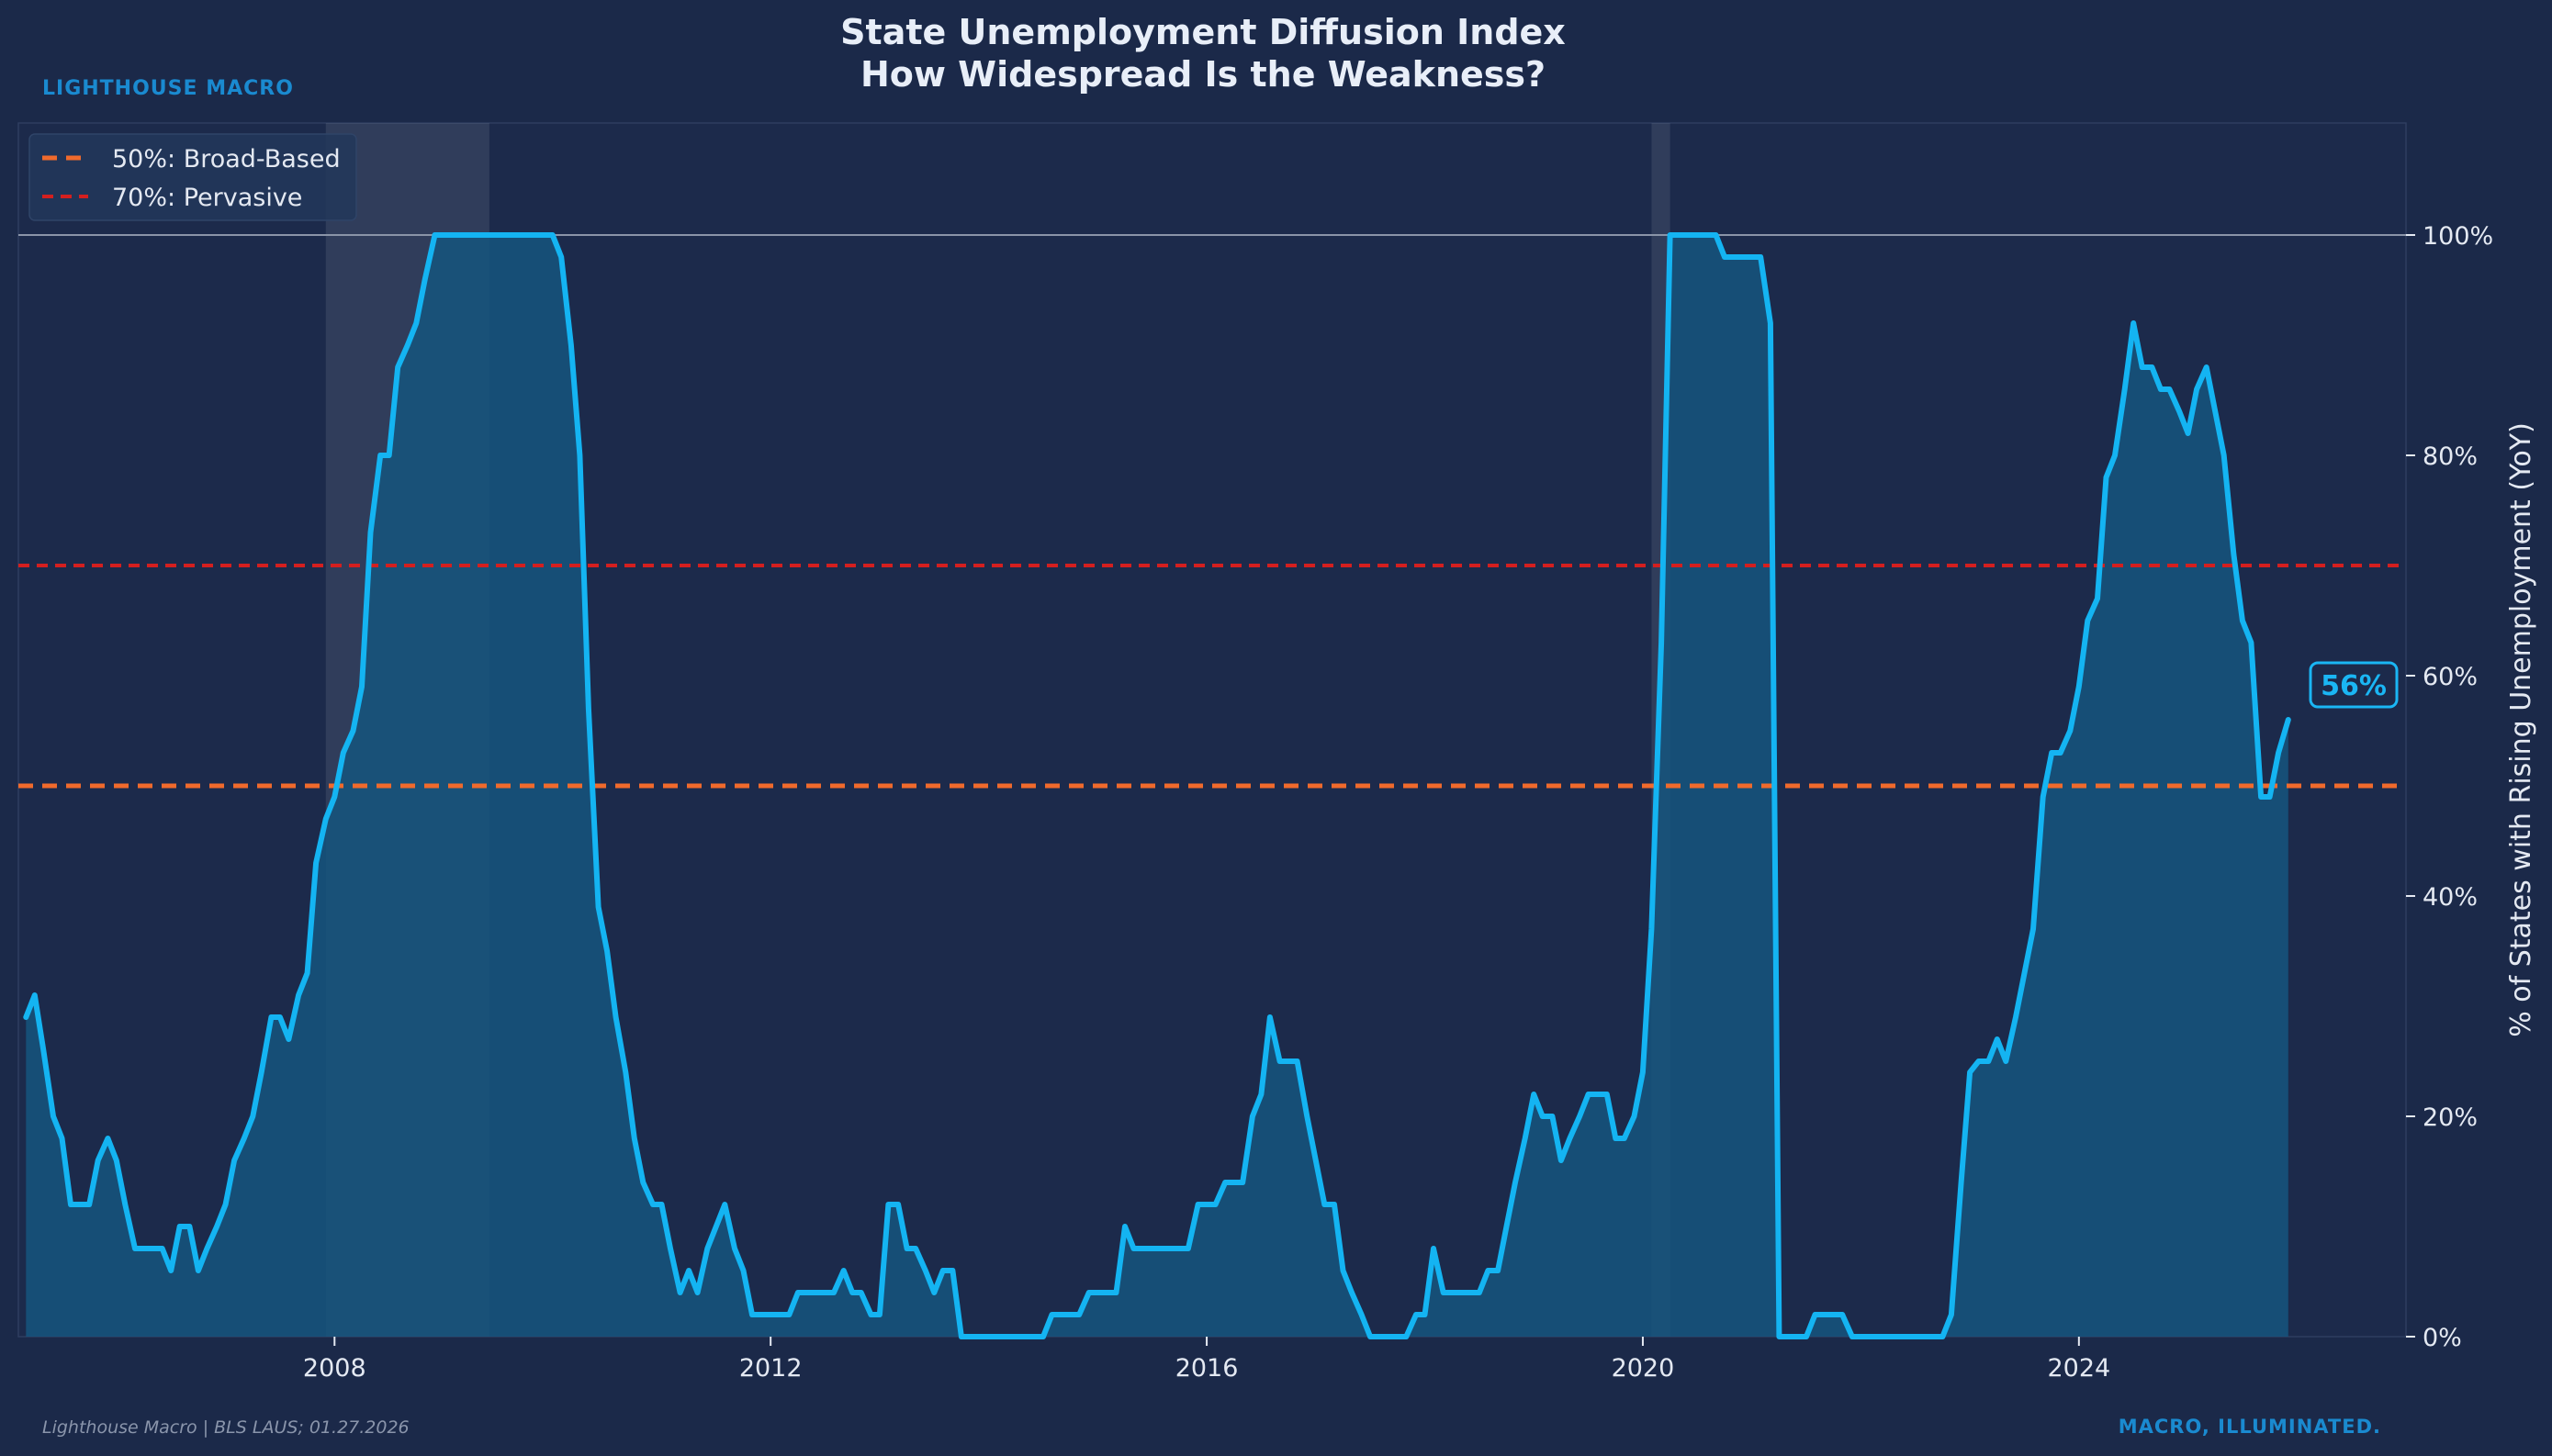 Image resolution: width=2552 pixels, height=1456 pixels. I want to click on y-axis: 0% 20% 40% 60% 80% 100%, so click(2449, 787).